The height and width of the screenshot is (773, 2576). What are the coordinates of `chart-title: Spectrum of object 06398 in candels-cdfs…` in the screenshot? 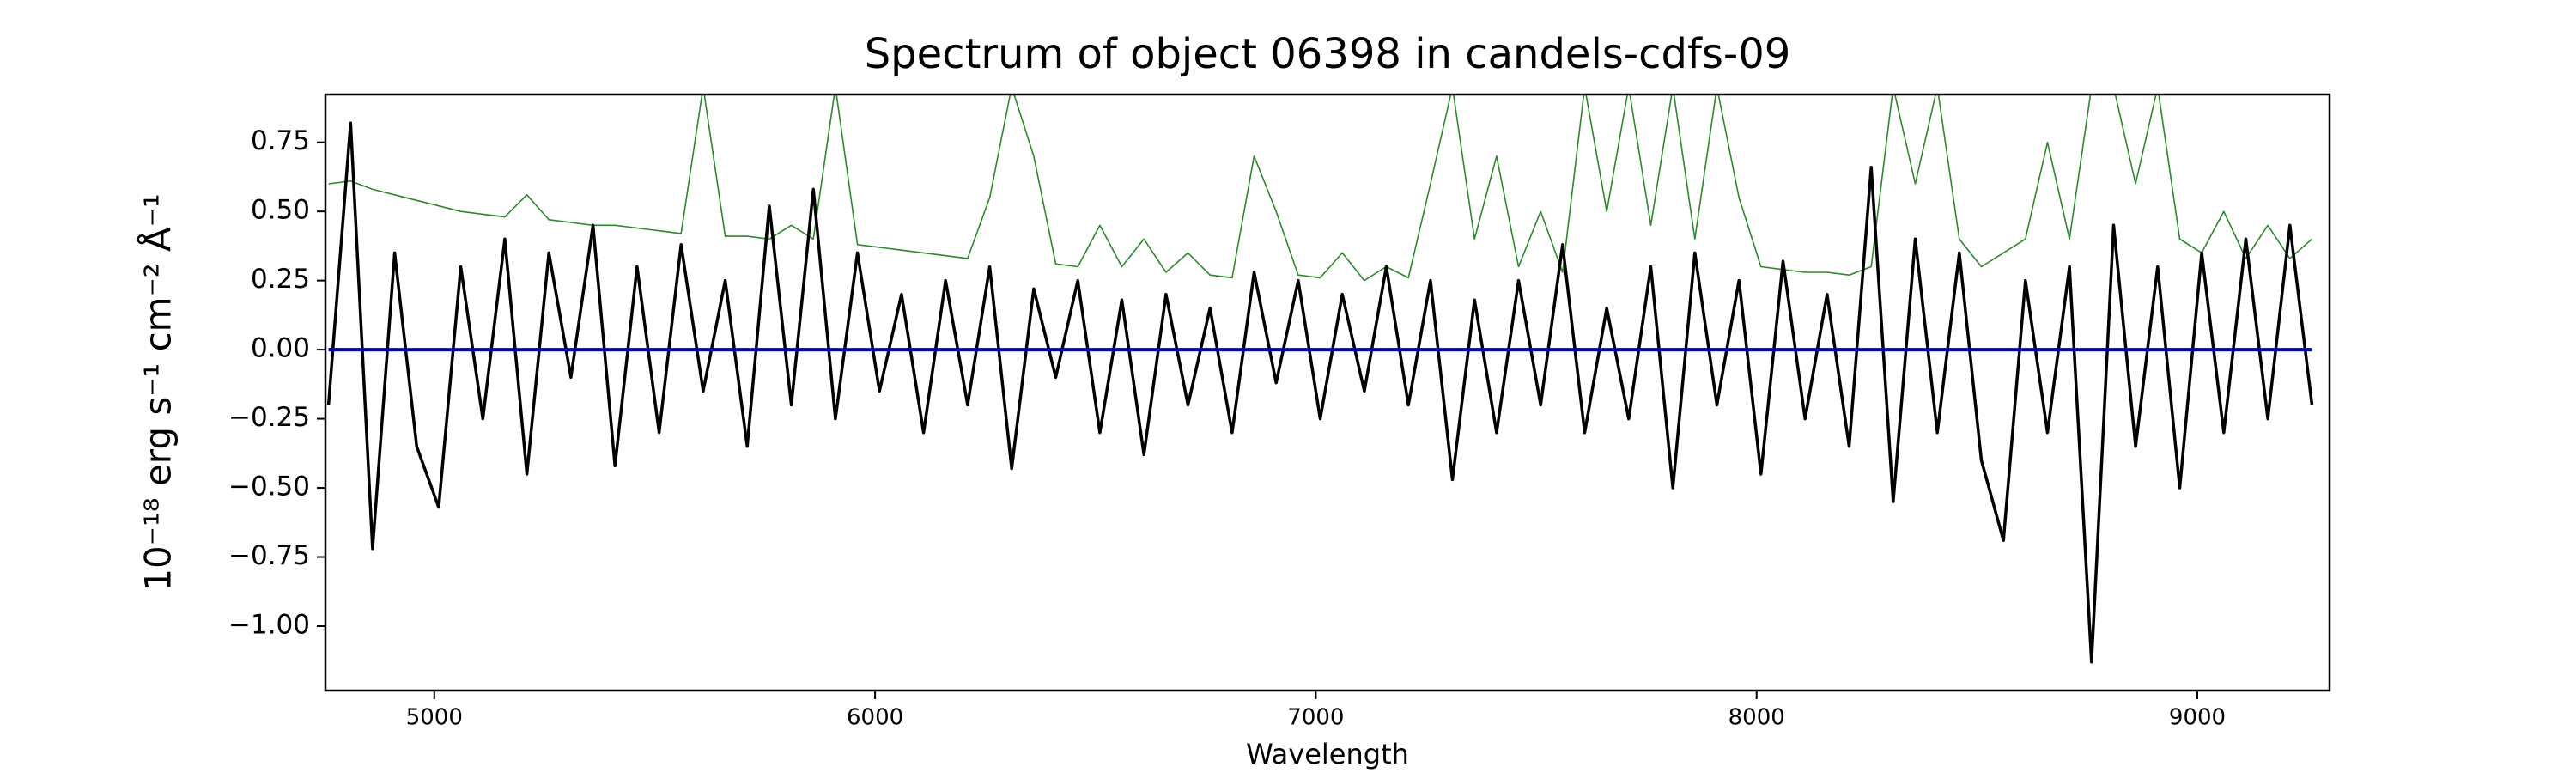 It's located at (1328, 54).